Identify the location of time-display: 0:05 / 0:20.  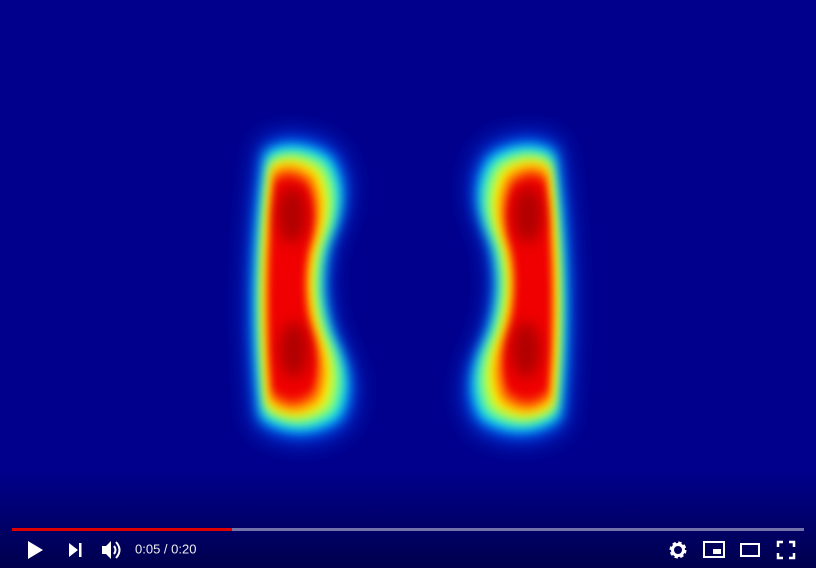
(165, 548).